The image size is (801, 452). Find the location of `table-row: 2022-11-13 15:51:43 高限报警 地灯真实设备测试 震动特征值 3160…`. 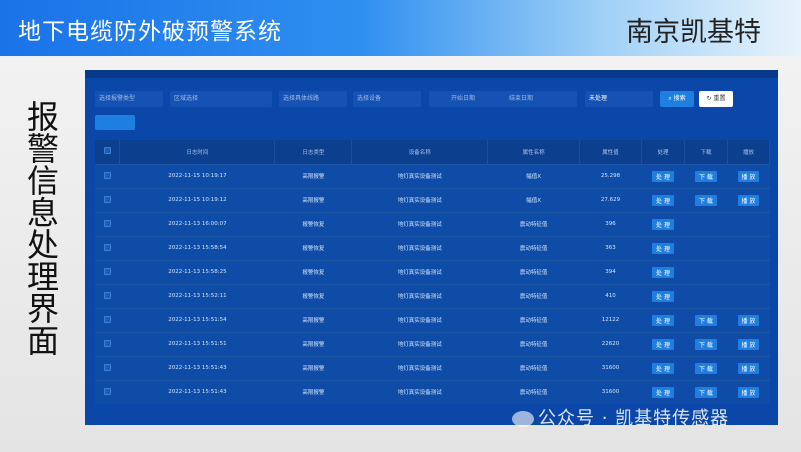

table-row: 2022-11-13 15:51:43 高限报警 地灯真实设备测试 震动特征值 3160… is located at coordinates (432, 367).